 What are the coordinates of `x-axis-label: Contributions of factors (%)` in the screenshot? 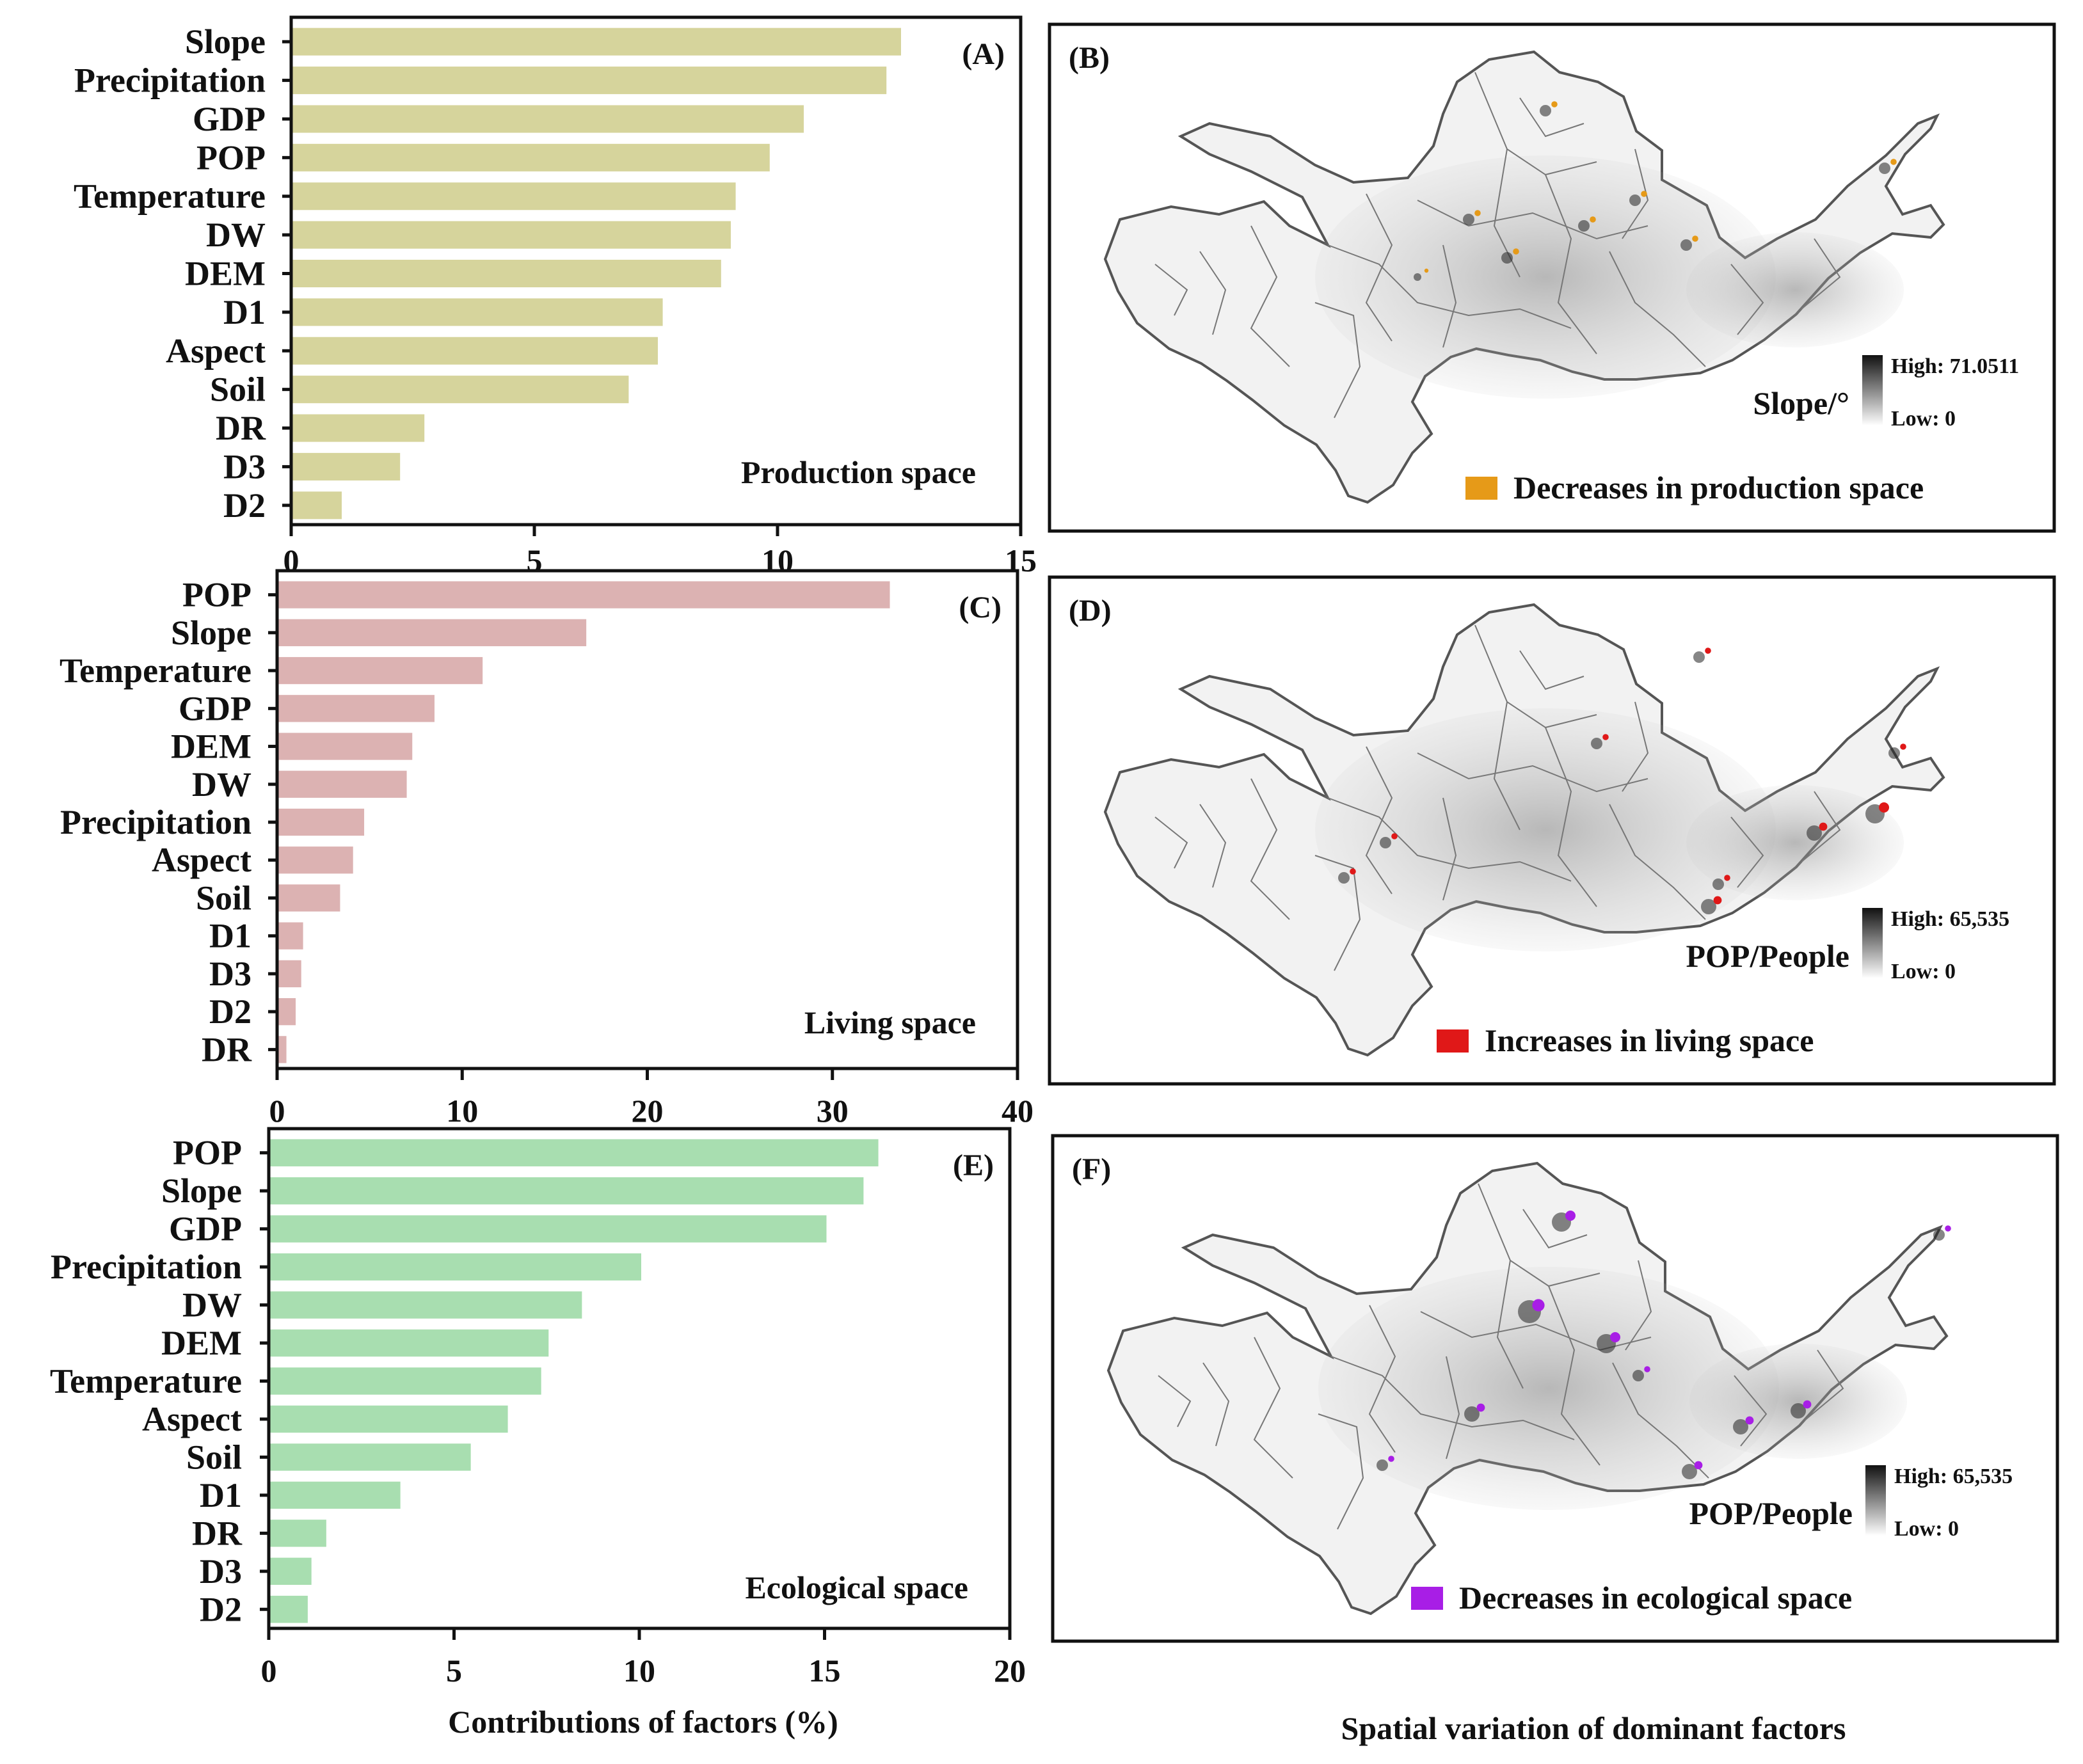 It's located at (643, 1722).